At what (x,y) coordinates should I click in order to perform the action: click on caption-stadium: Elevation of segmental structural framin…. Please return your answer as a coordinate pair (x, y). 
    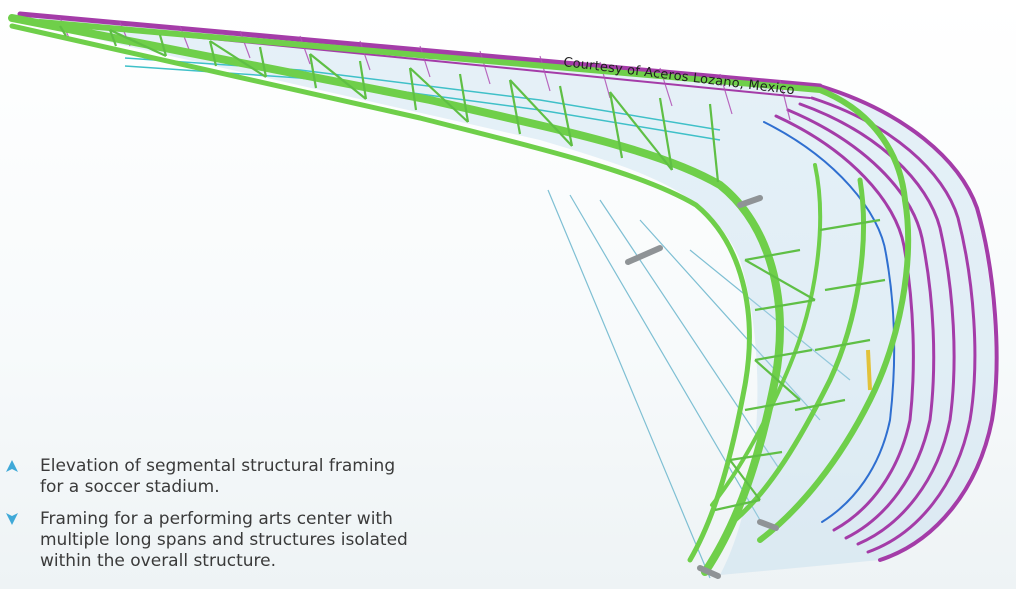
    Looking at the image, I should click on (260, 477).